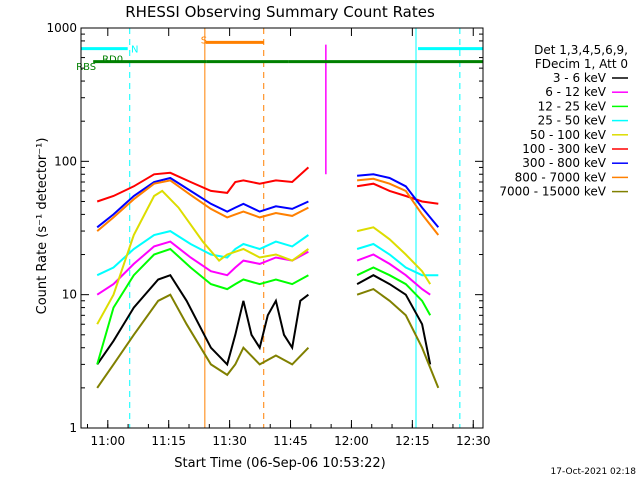 The image size is (640, 480). What do you see at coordinates (393, 274) in the screenshot?
I see `series-line-6-12-kev-after-gap` at bounding box center [393, 274].